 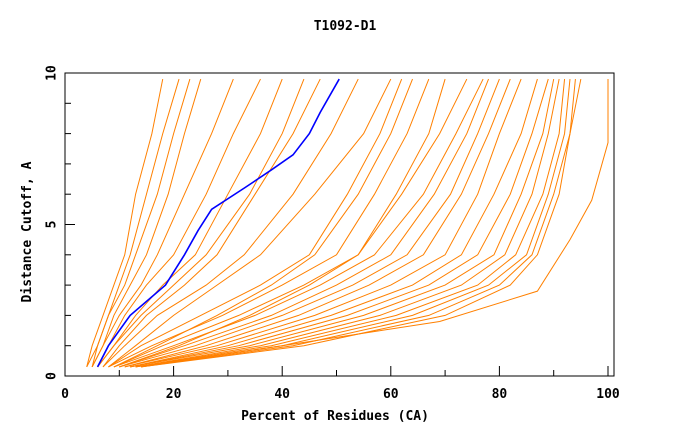 What do you see at coordinates (608, 394) in the screenshot?
I see `x-tick-label: 100` at bounding box center [608, 394].